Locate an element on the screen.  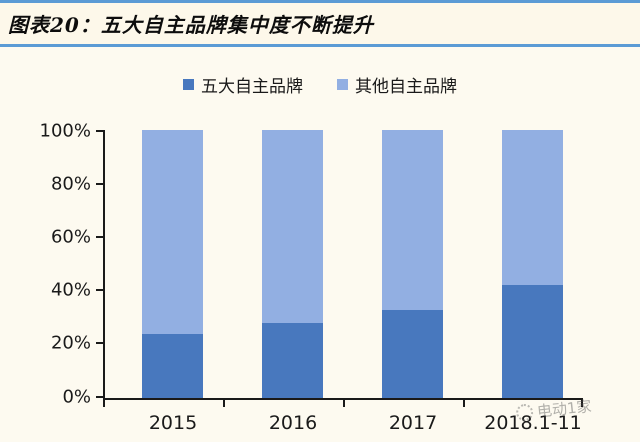
y-axis-tick-label: 20% is located at coordinates (70, 343).